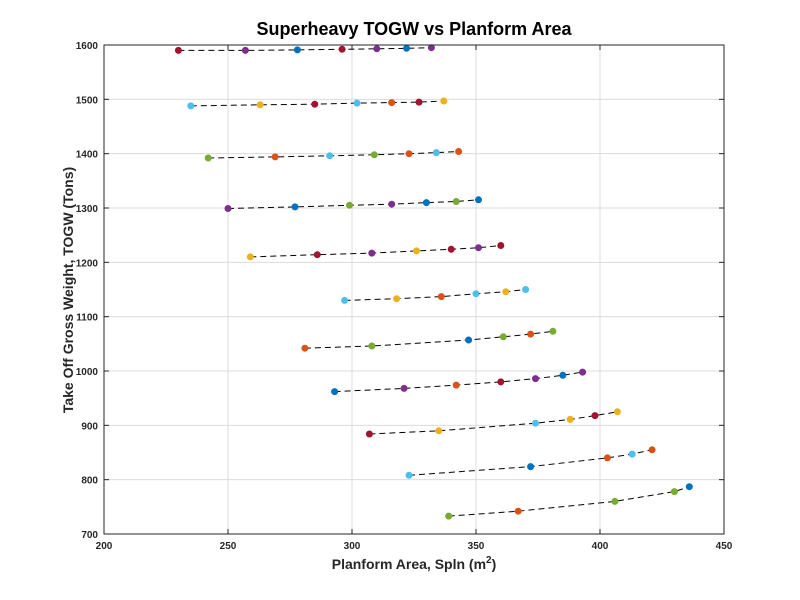  Describe the element at coordinates (87, 209) in the screenshot. I see `y-tick-label: 1300` at that location.